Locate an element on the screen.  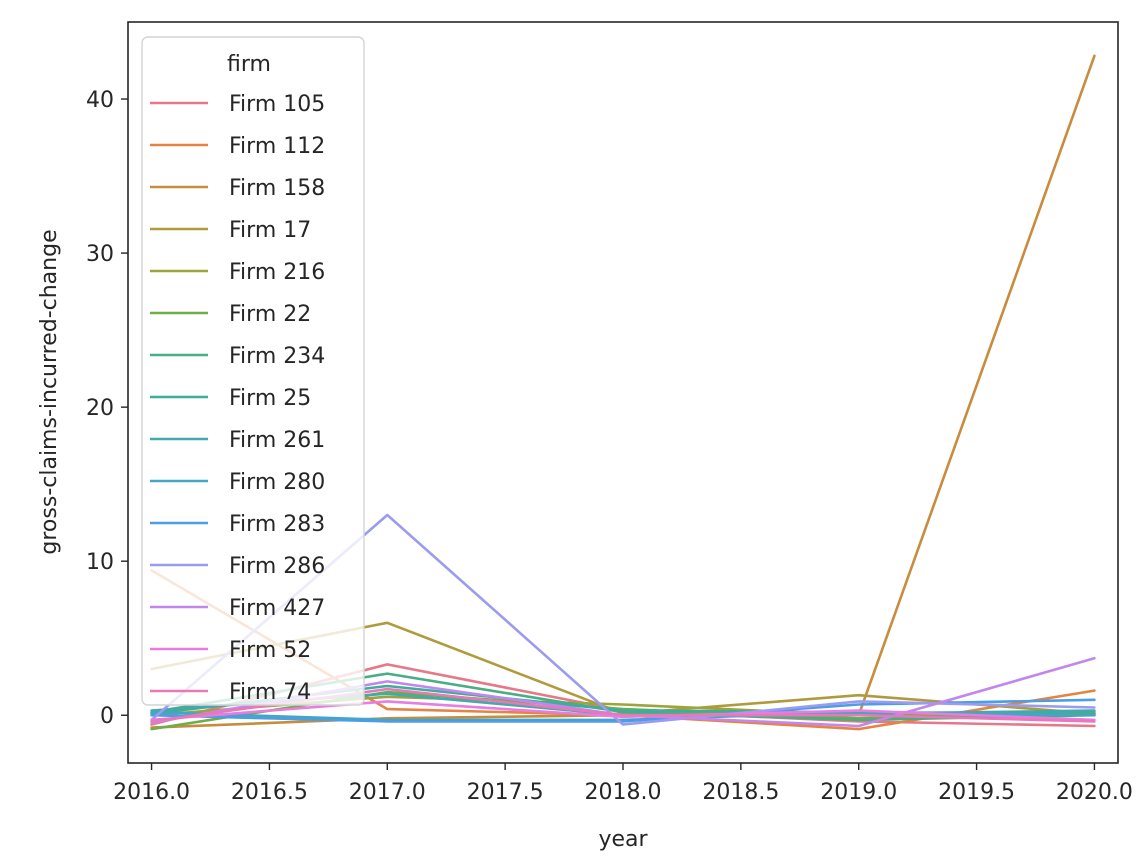
legend-title: firm is located at coordinates (249, 64).